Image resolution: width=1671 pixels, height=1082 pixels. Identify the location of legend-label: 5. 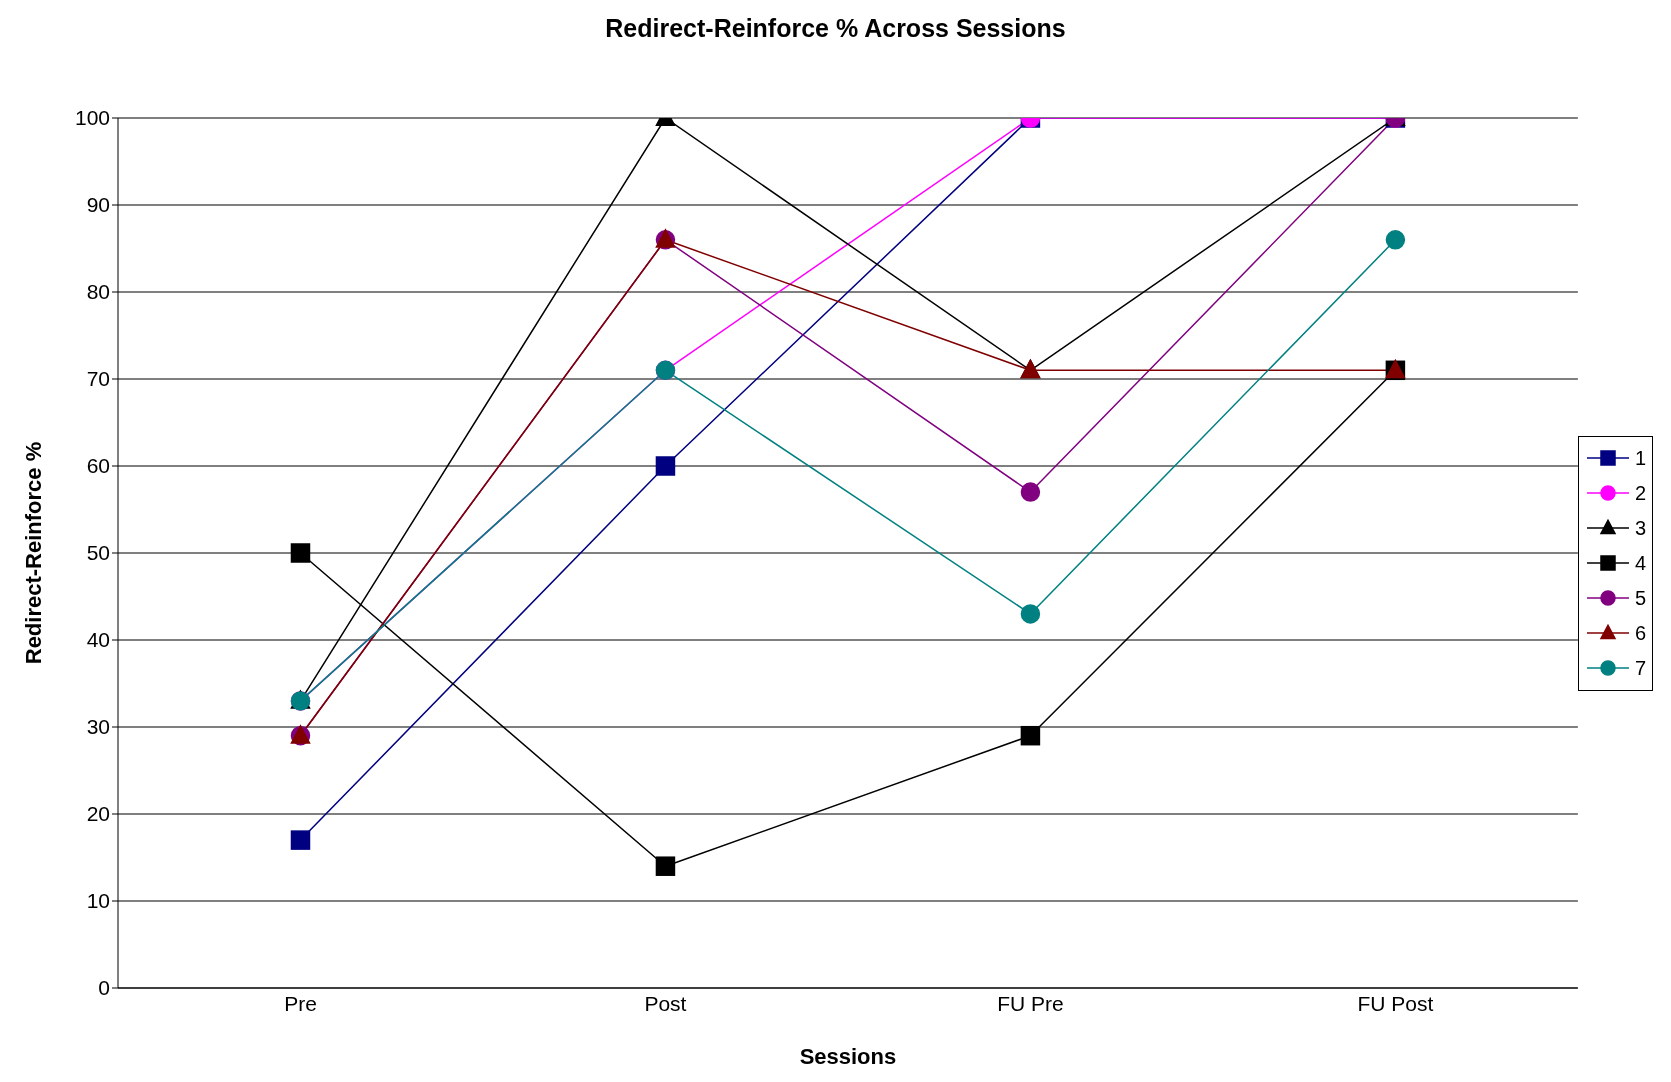
(1640, 598).